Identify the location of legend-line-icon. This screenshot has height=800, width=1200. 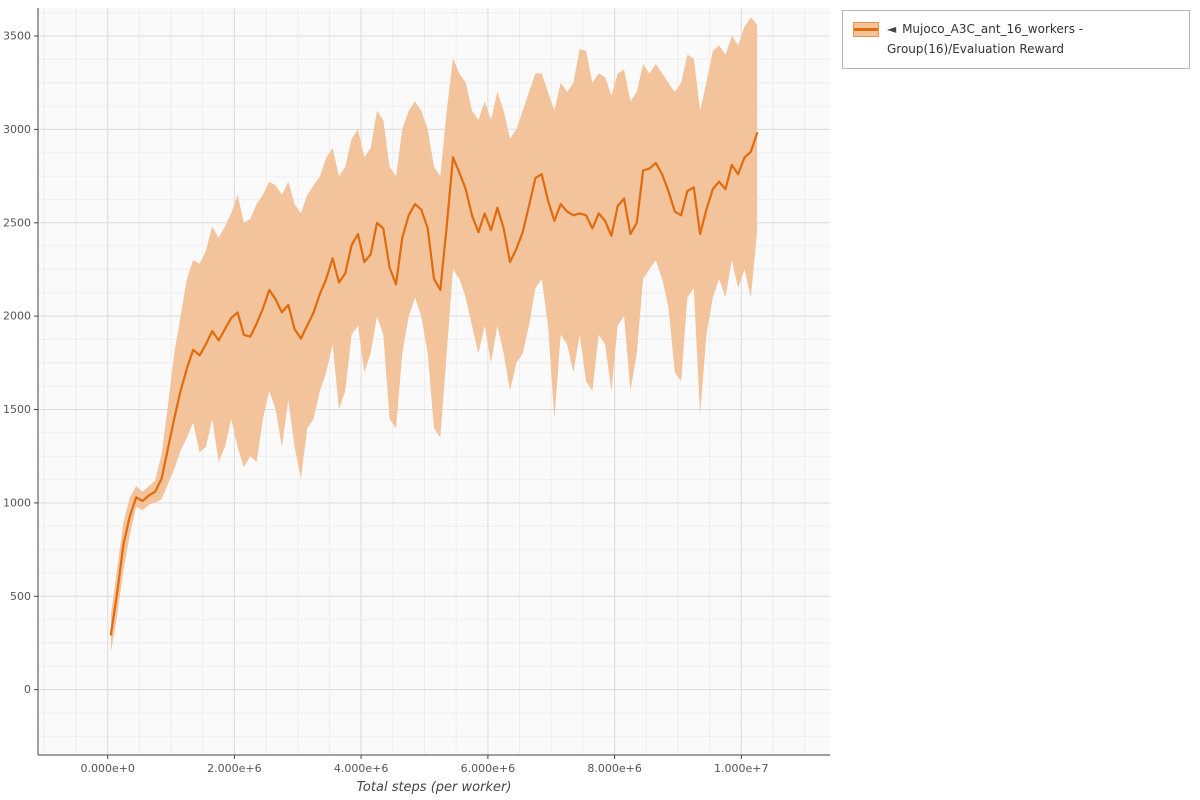
(866, 29).